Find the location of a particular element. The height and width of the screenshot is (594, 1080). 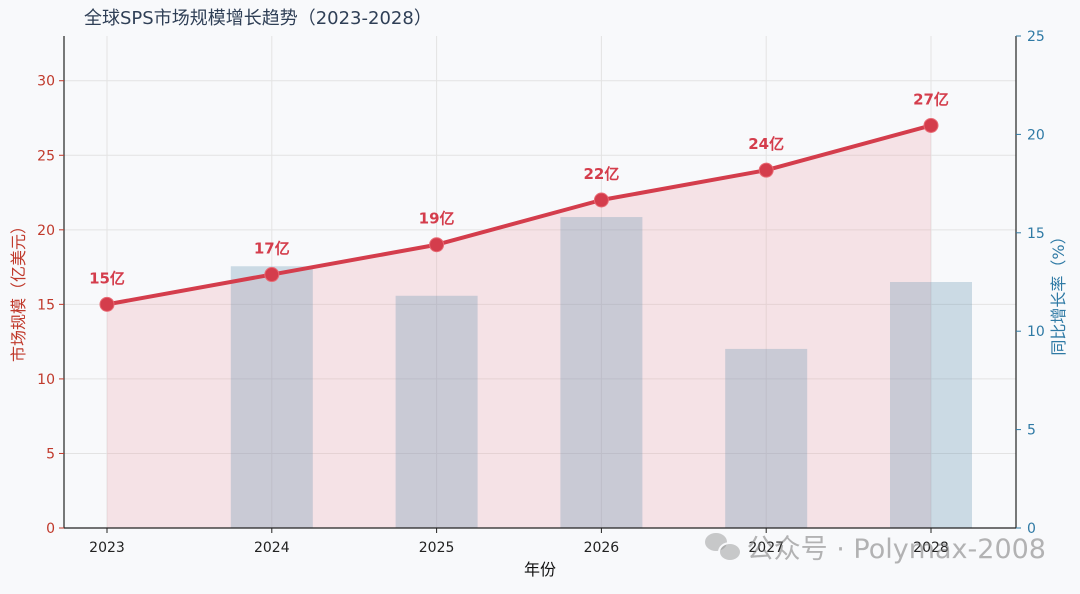

tick-label-x: 2026 is located at coordinates (602, 548).